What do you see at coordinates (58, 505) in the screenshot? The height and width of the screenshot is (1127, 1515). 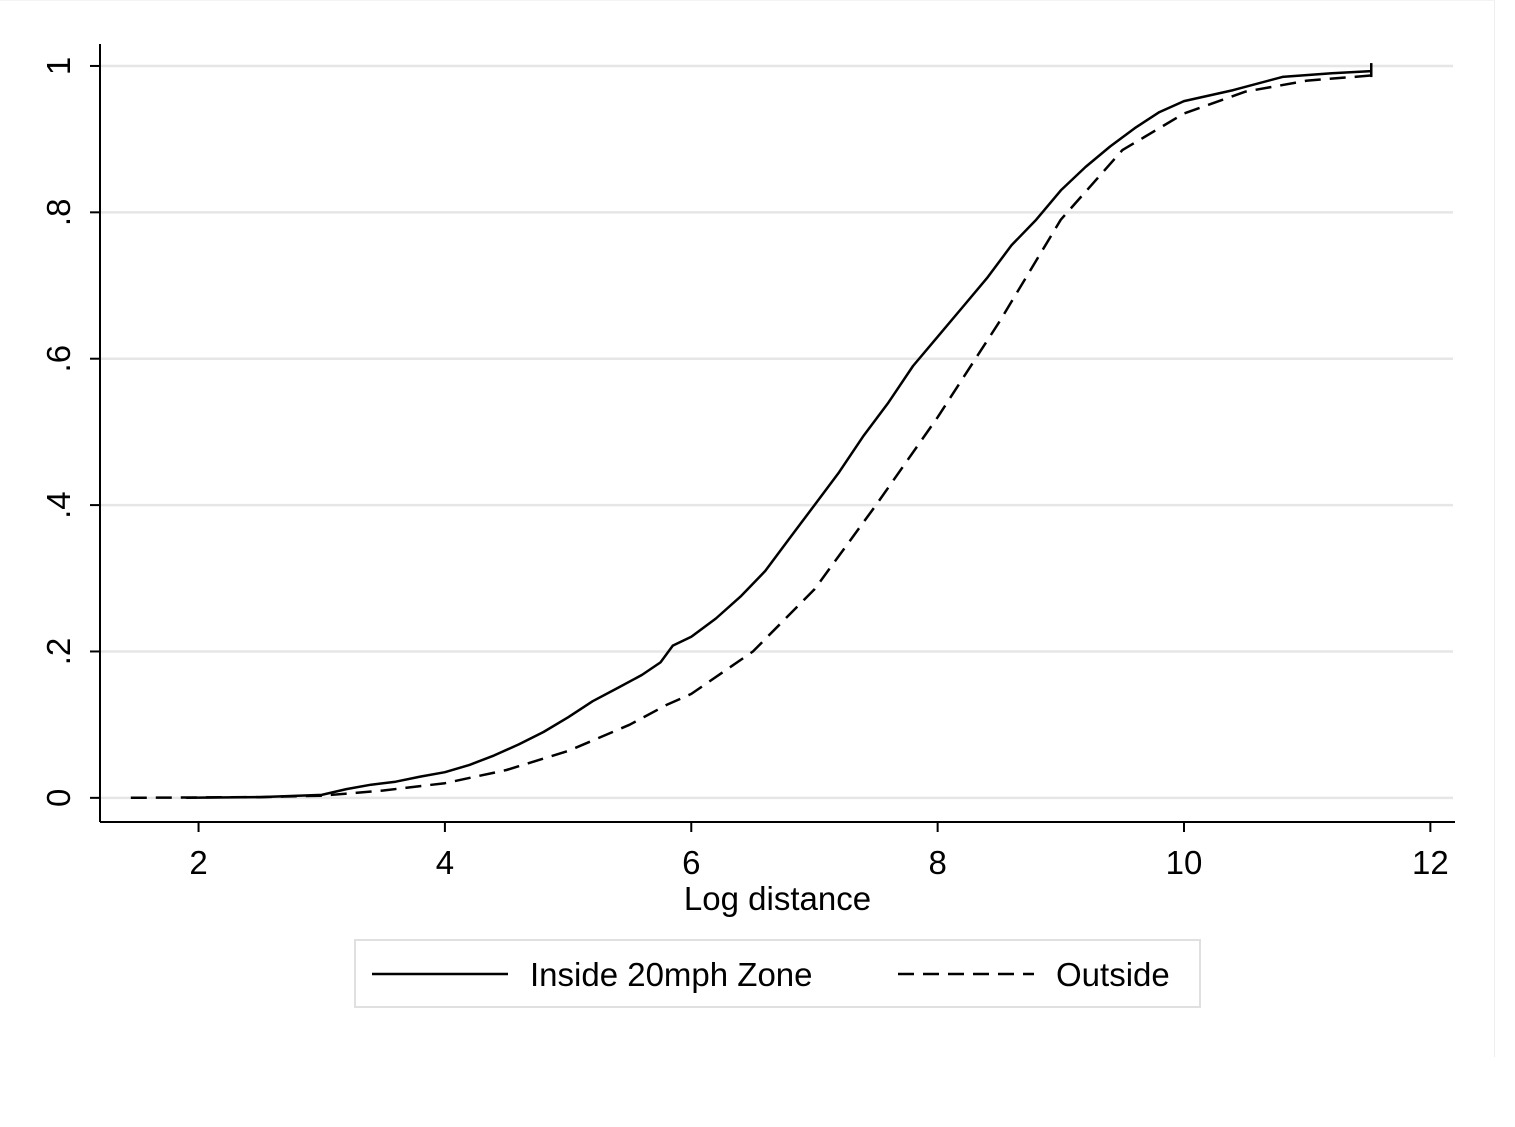 I see `y-tick-label: .4` at bounding box center [58, 505].